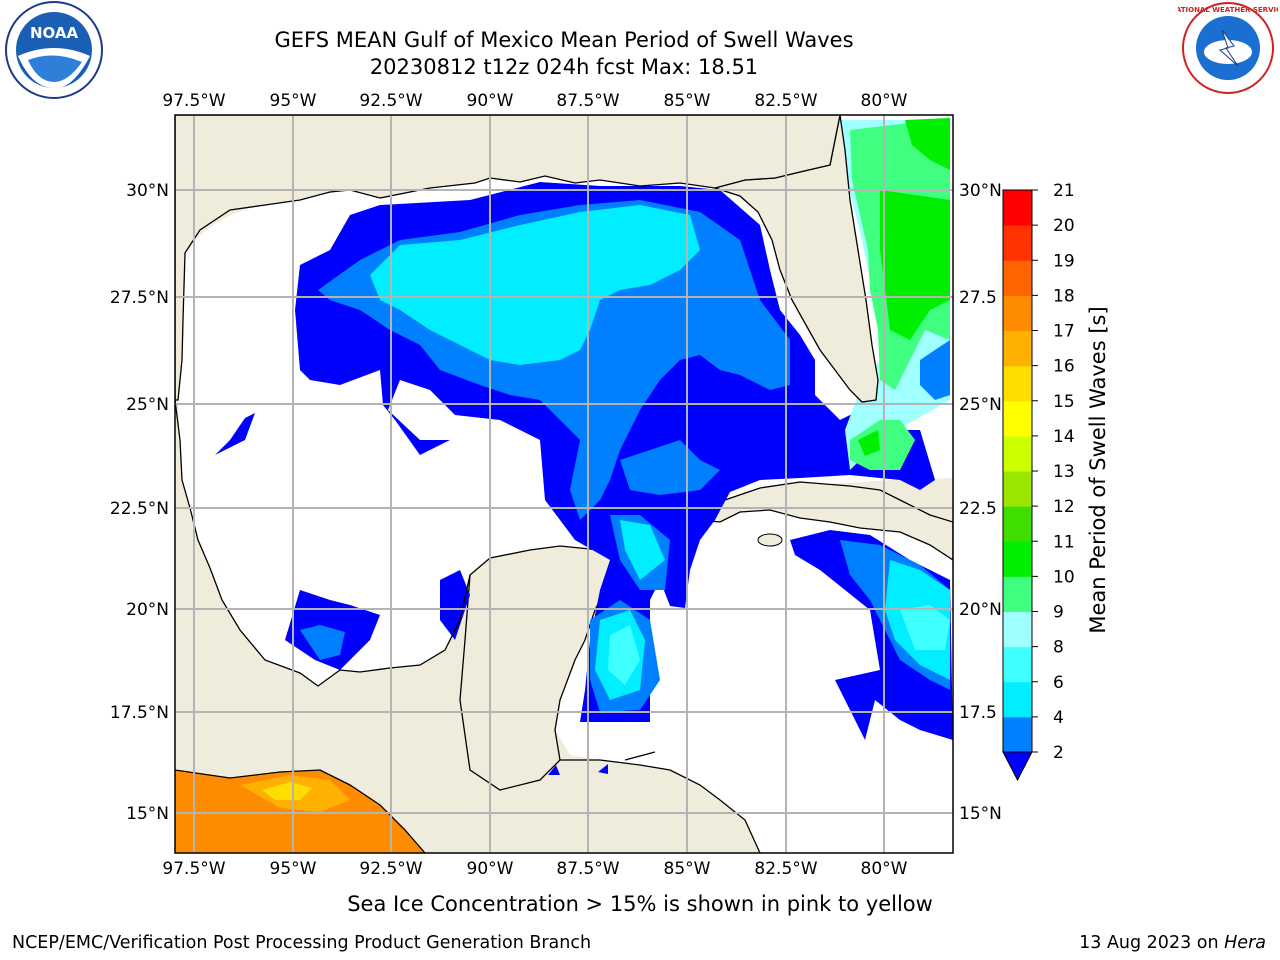 This screenshot has width=1280, height=960. I want to click on lat-label-left: 20°N, so click(147, 610).